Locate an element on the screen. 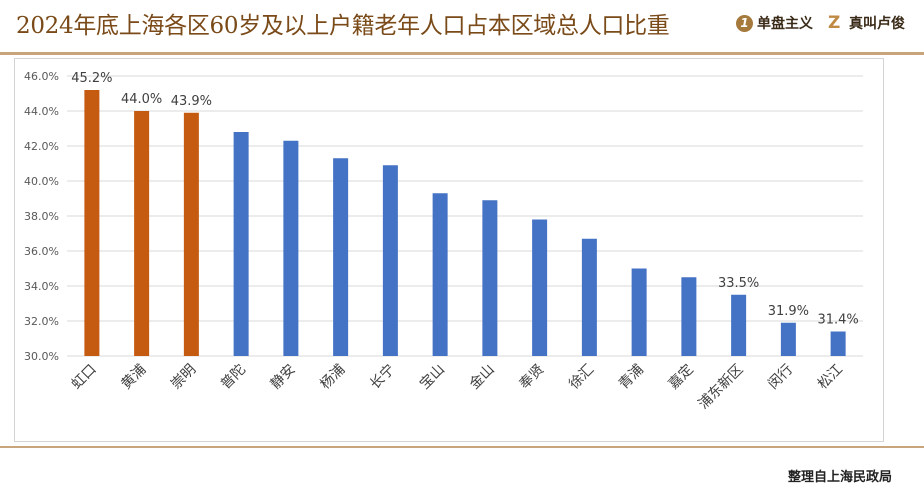 Image resolution: width=924 pixels, height=496 pixels. x-tick-label: 普陀 is located at coordinates (233, 377).